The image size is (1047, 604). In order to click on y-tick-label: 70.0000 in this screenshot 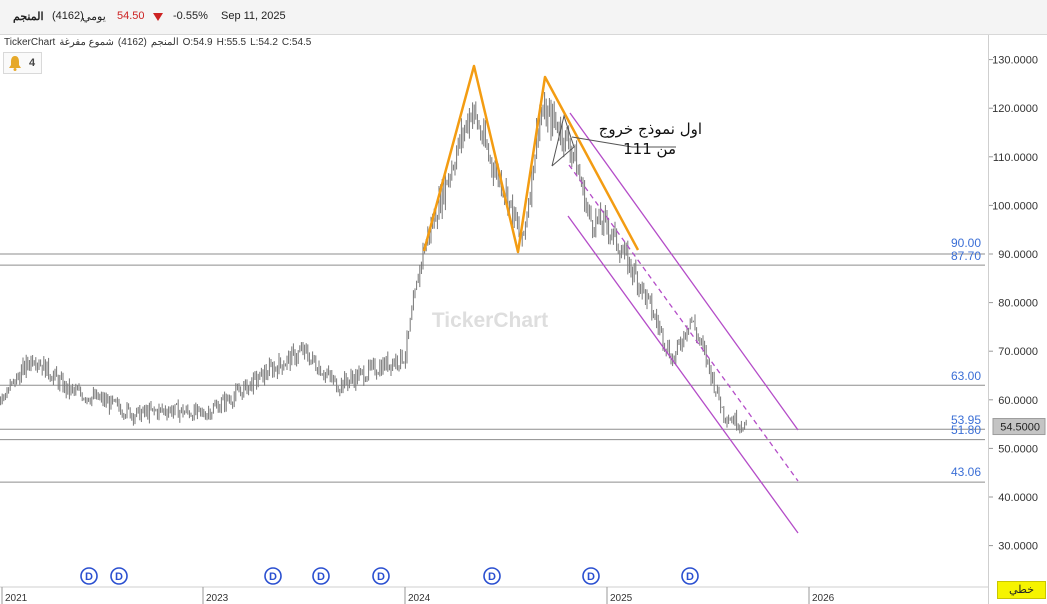, I will do `click(1018, 352)`.